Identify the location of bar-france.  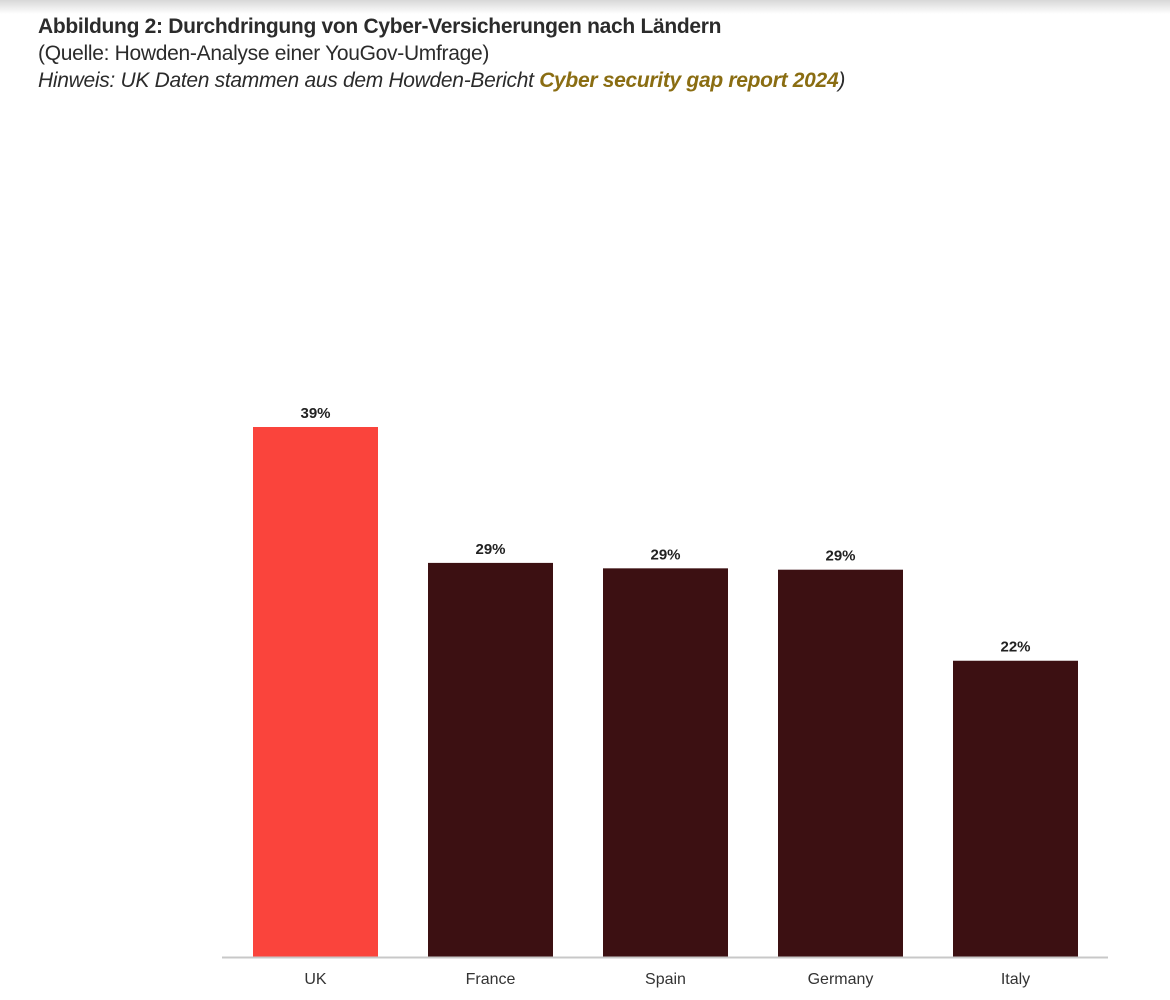
(490, 759).